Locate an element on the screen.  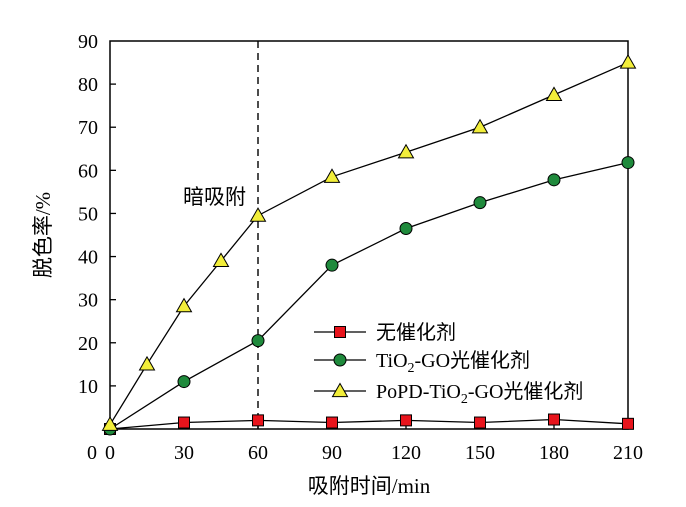
y-tick-label: 50 is located at coordinates (88, 214).